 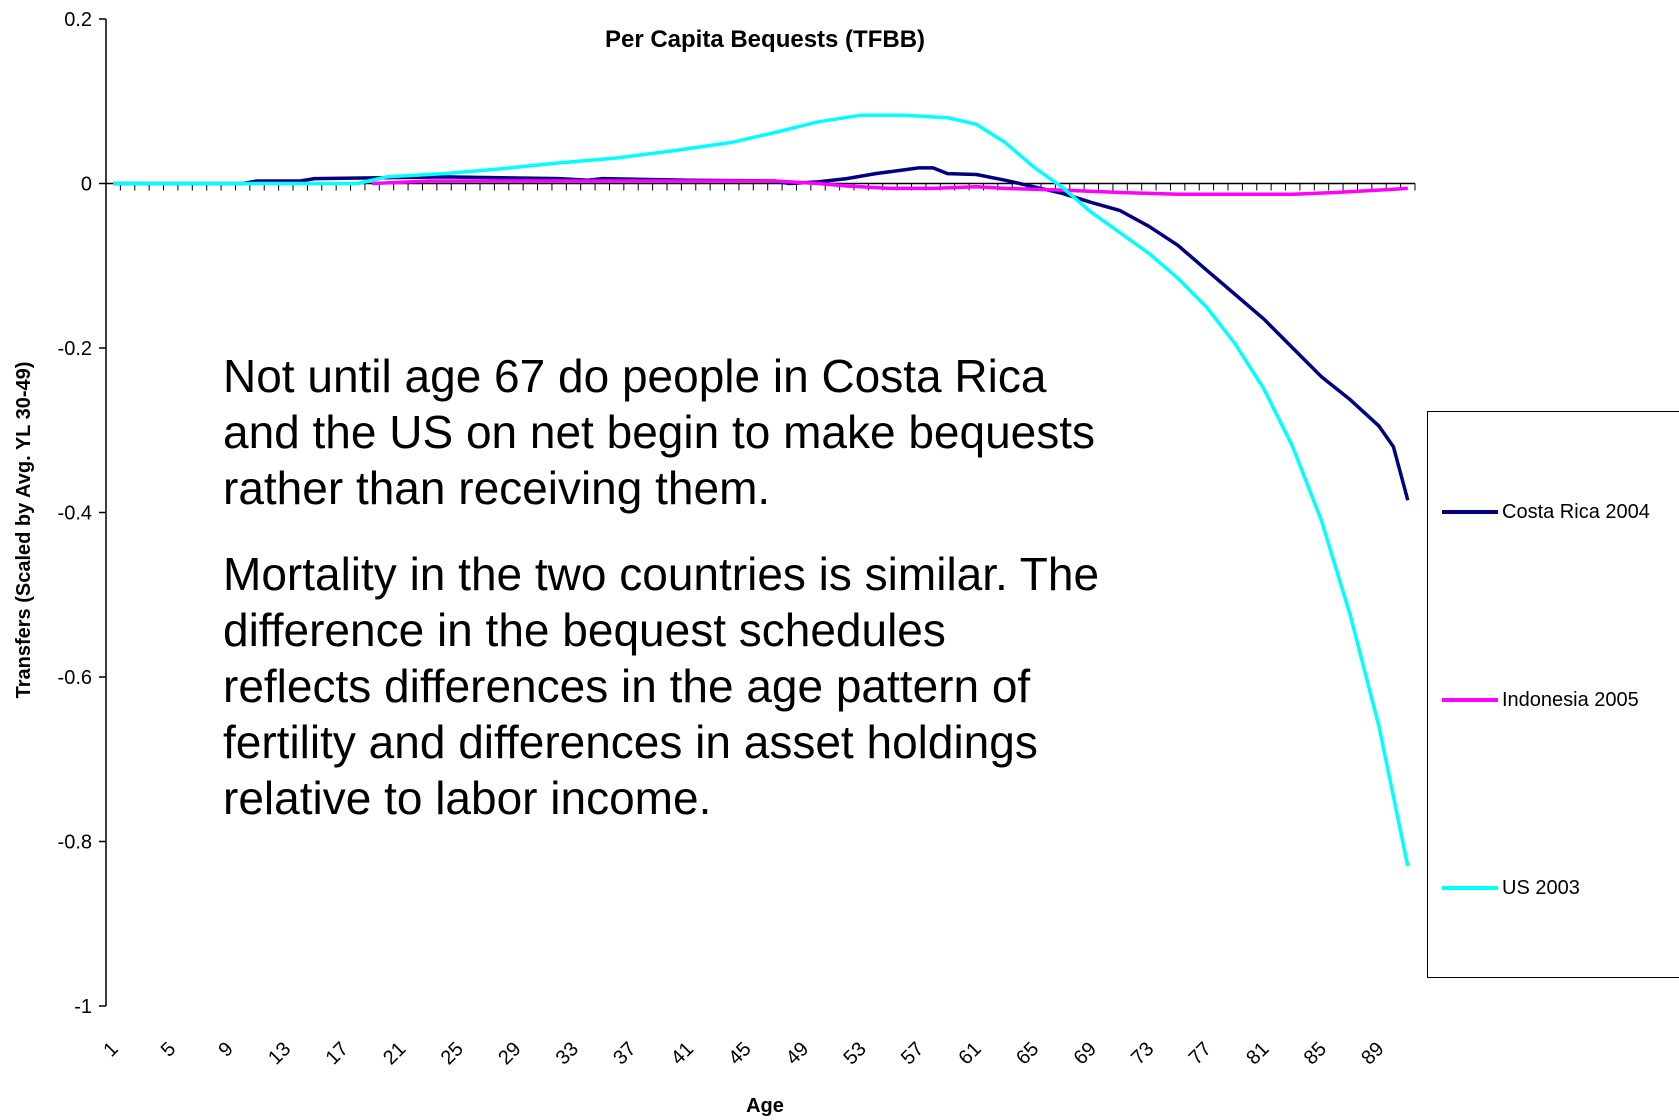 What do you see at coordinates (1027, 1053) in the screenshot?
I see `x-tick-label: 65` at bounding box center [1027, 1053].